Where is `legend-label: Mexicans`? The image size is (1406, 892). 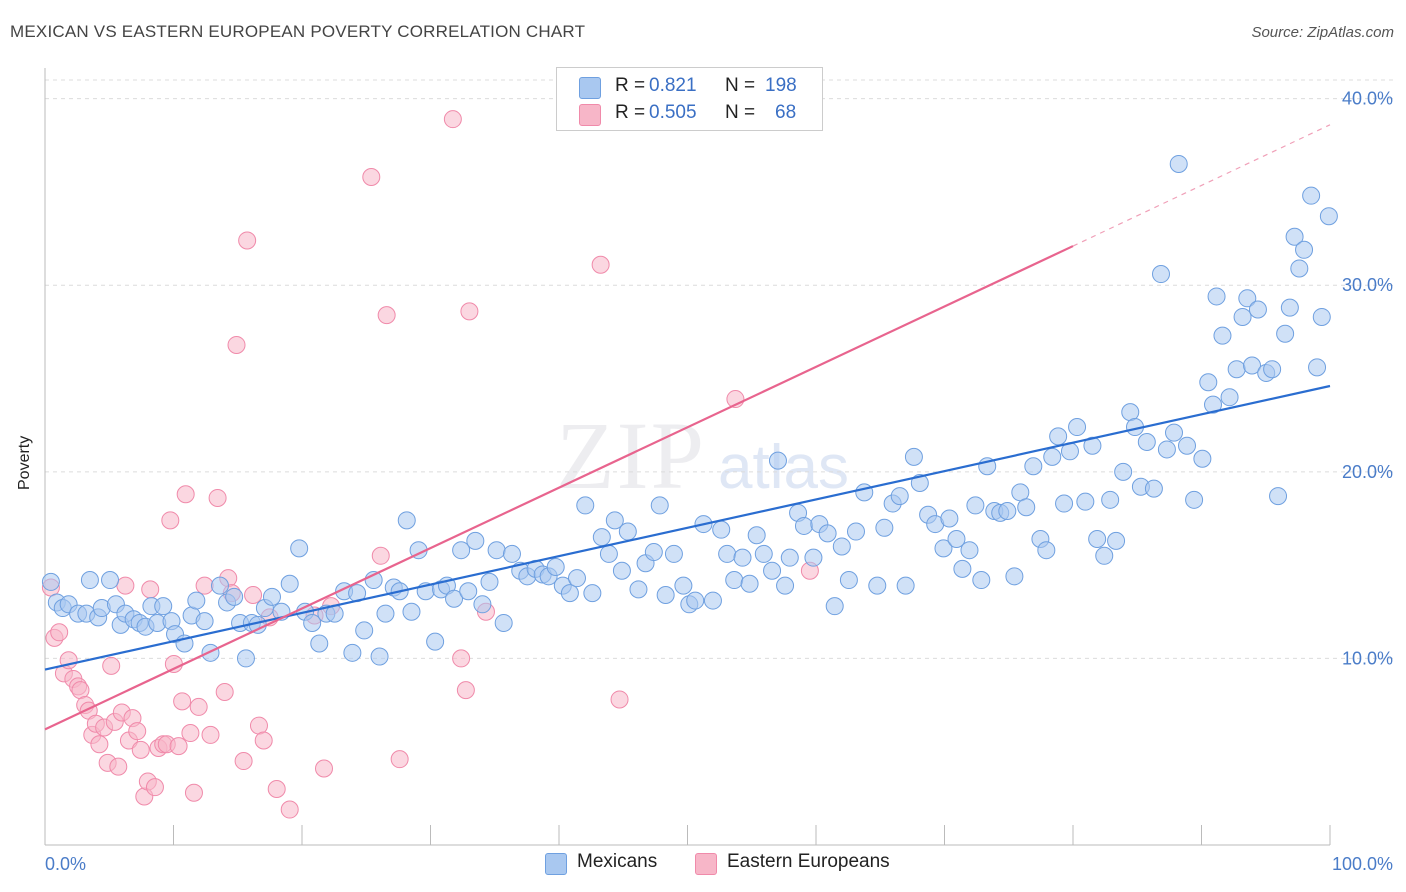
legend-label: Mexicans is located at coordinates (617, 861).